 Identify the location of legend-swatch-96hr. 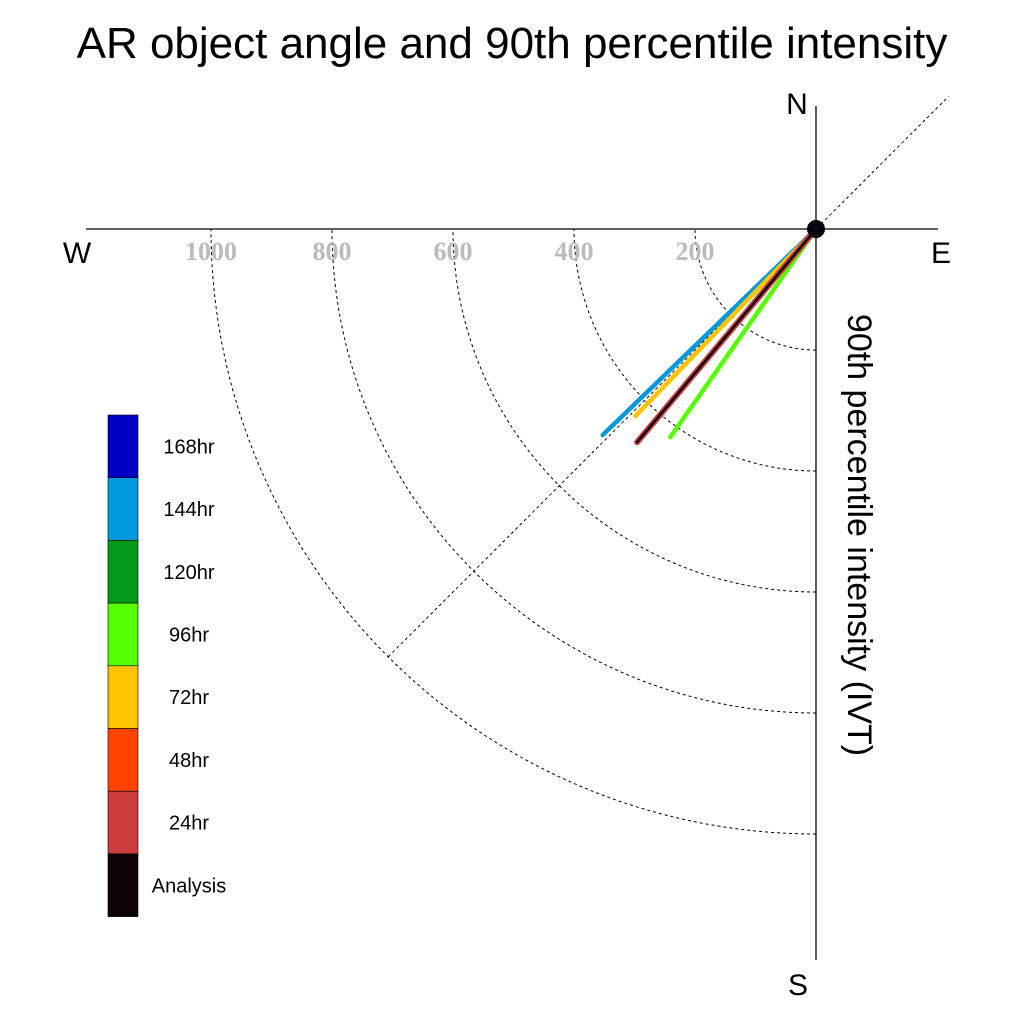
(123, 634).